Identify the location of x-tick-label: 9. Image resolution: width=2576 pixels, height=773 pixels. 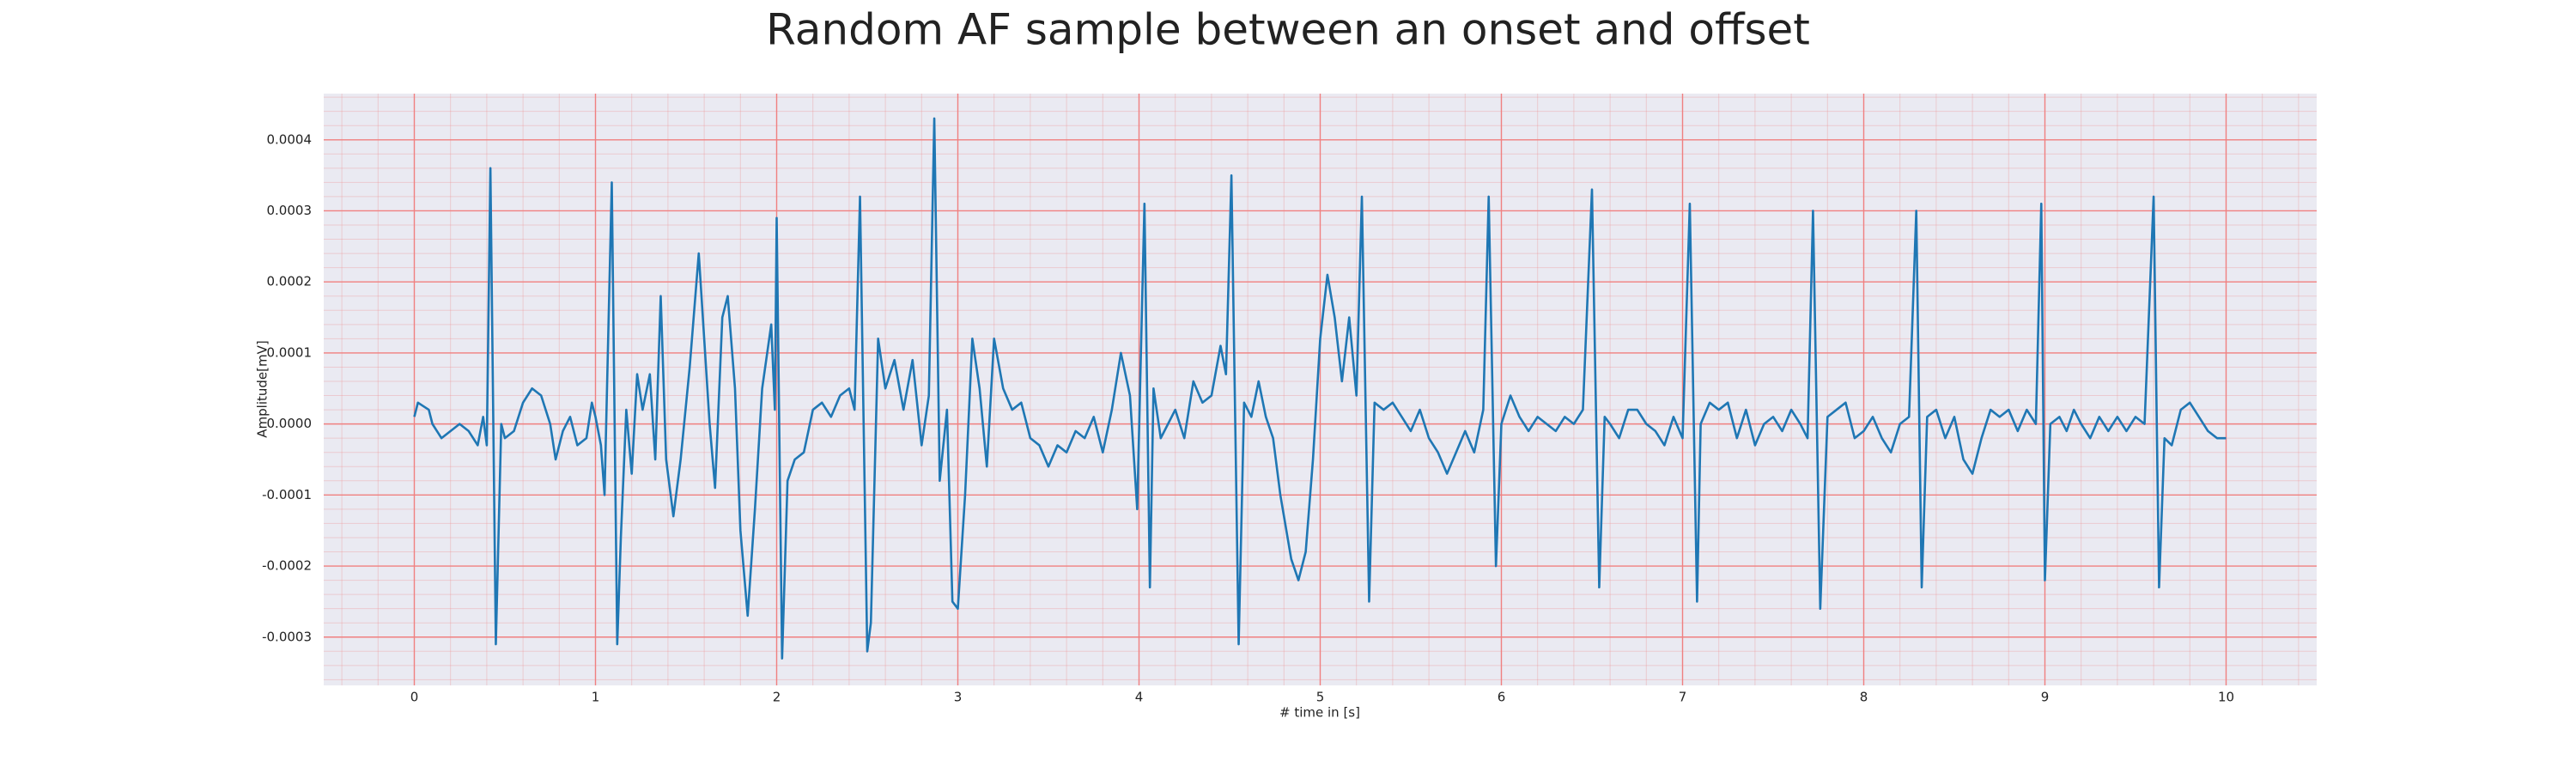
(2046, 697).